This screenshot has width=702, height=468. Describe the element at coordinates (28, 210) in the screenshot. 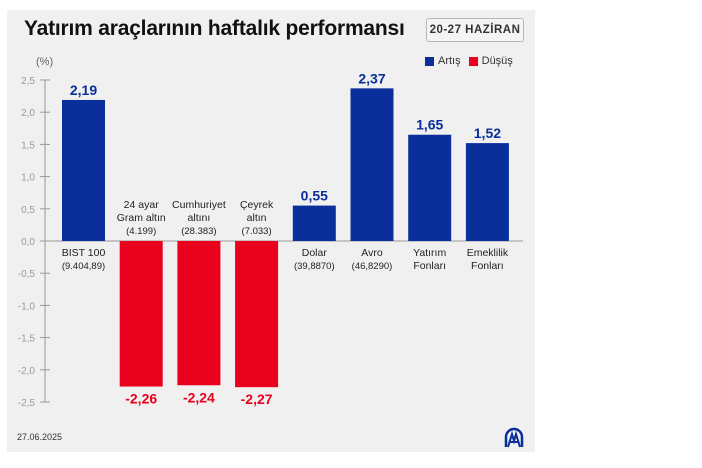

I see `y-tick-label: 0,5` at that location.